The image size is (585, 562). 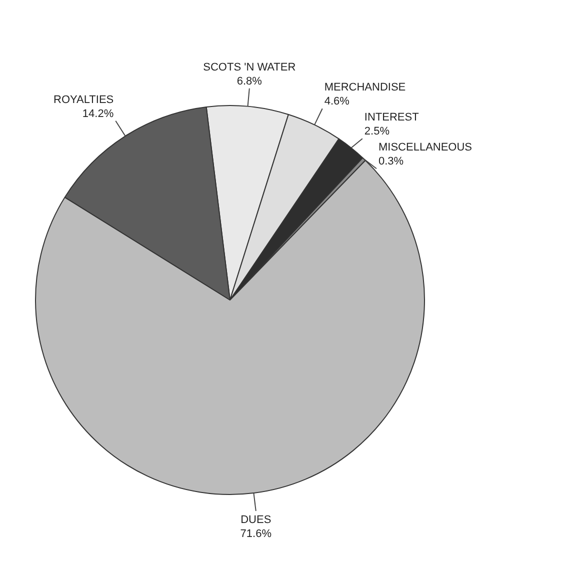 What do you see at coordinates (256, 534) in the screenshot?
I see `data-label: 71.6%` at bounding box center [256, 534].